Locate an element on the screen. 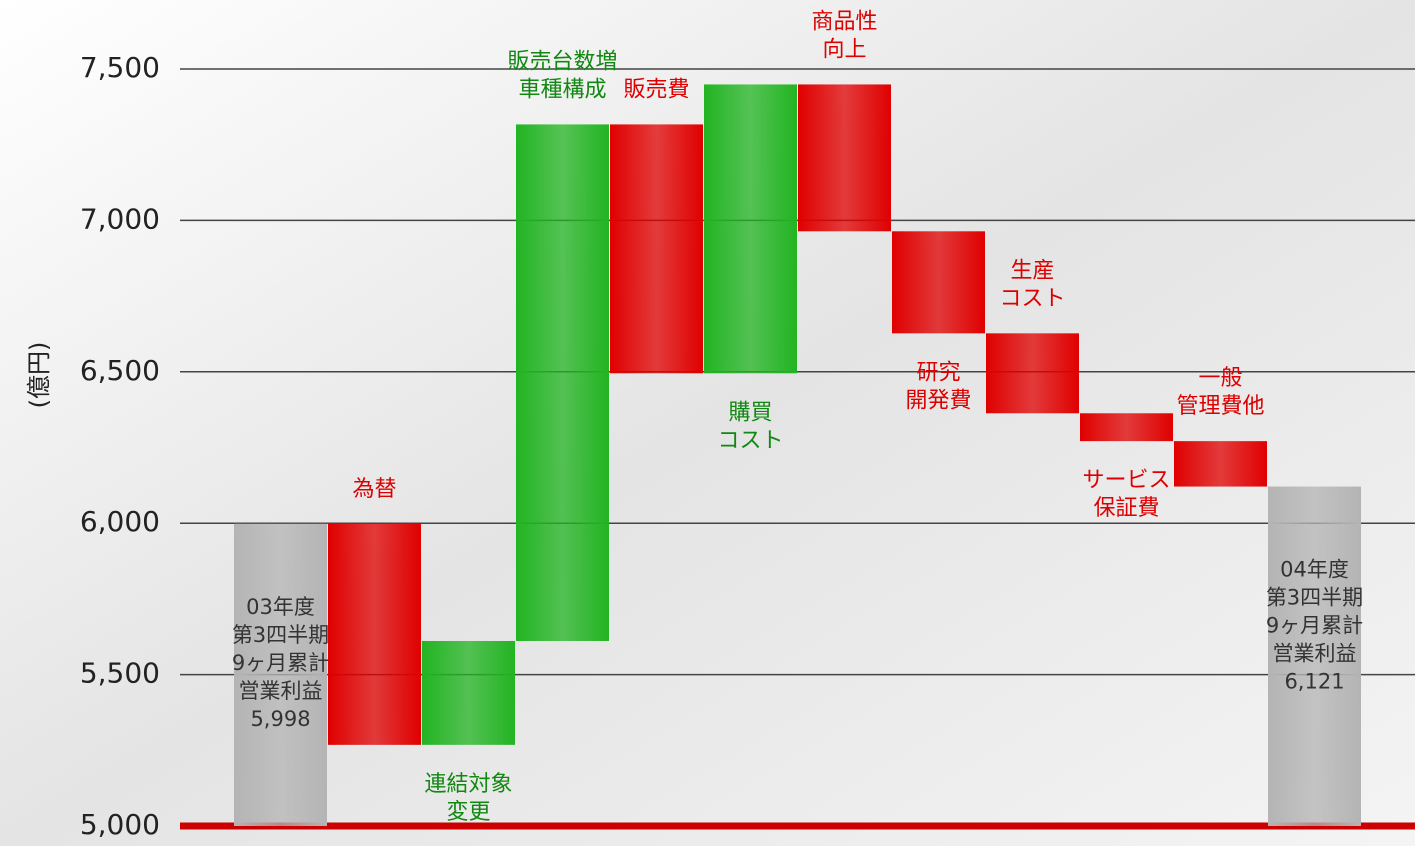 The height and width of the screenshot is (850, 1415). category-label: 03年度 is located at coordinates (280, 607).